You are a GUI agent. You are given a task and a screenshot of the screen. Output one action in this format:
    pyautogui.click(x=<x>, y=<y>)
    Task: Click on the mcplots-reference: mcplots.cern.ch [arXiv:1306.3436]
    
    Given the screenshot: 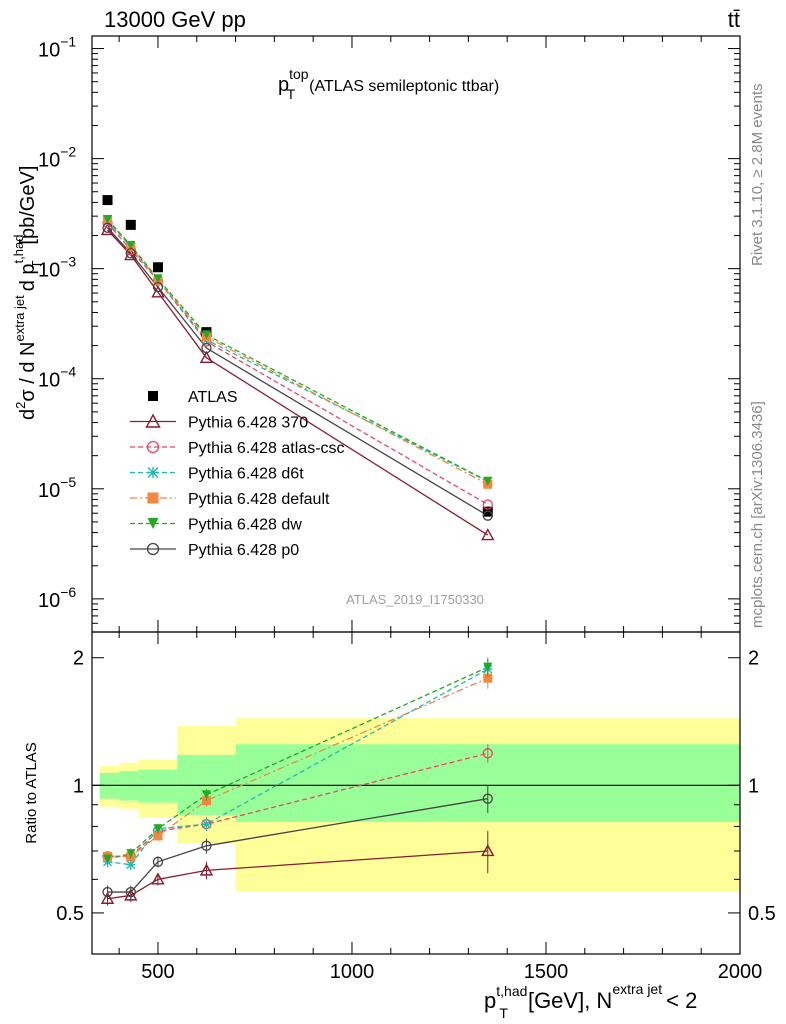 What is the action you would take?
    pyautogui.click(x=757, y=514)
    